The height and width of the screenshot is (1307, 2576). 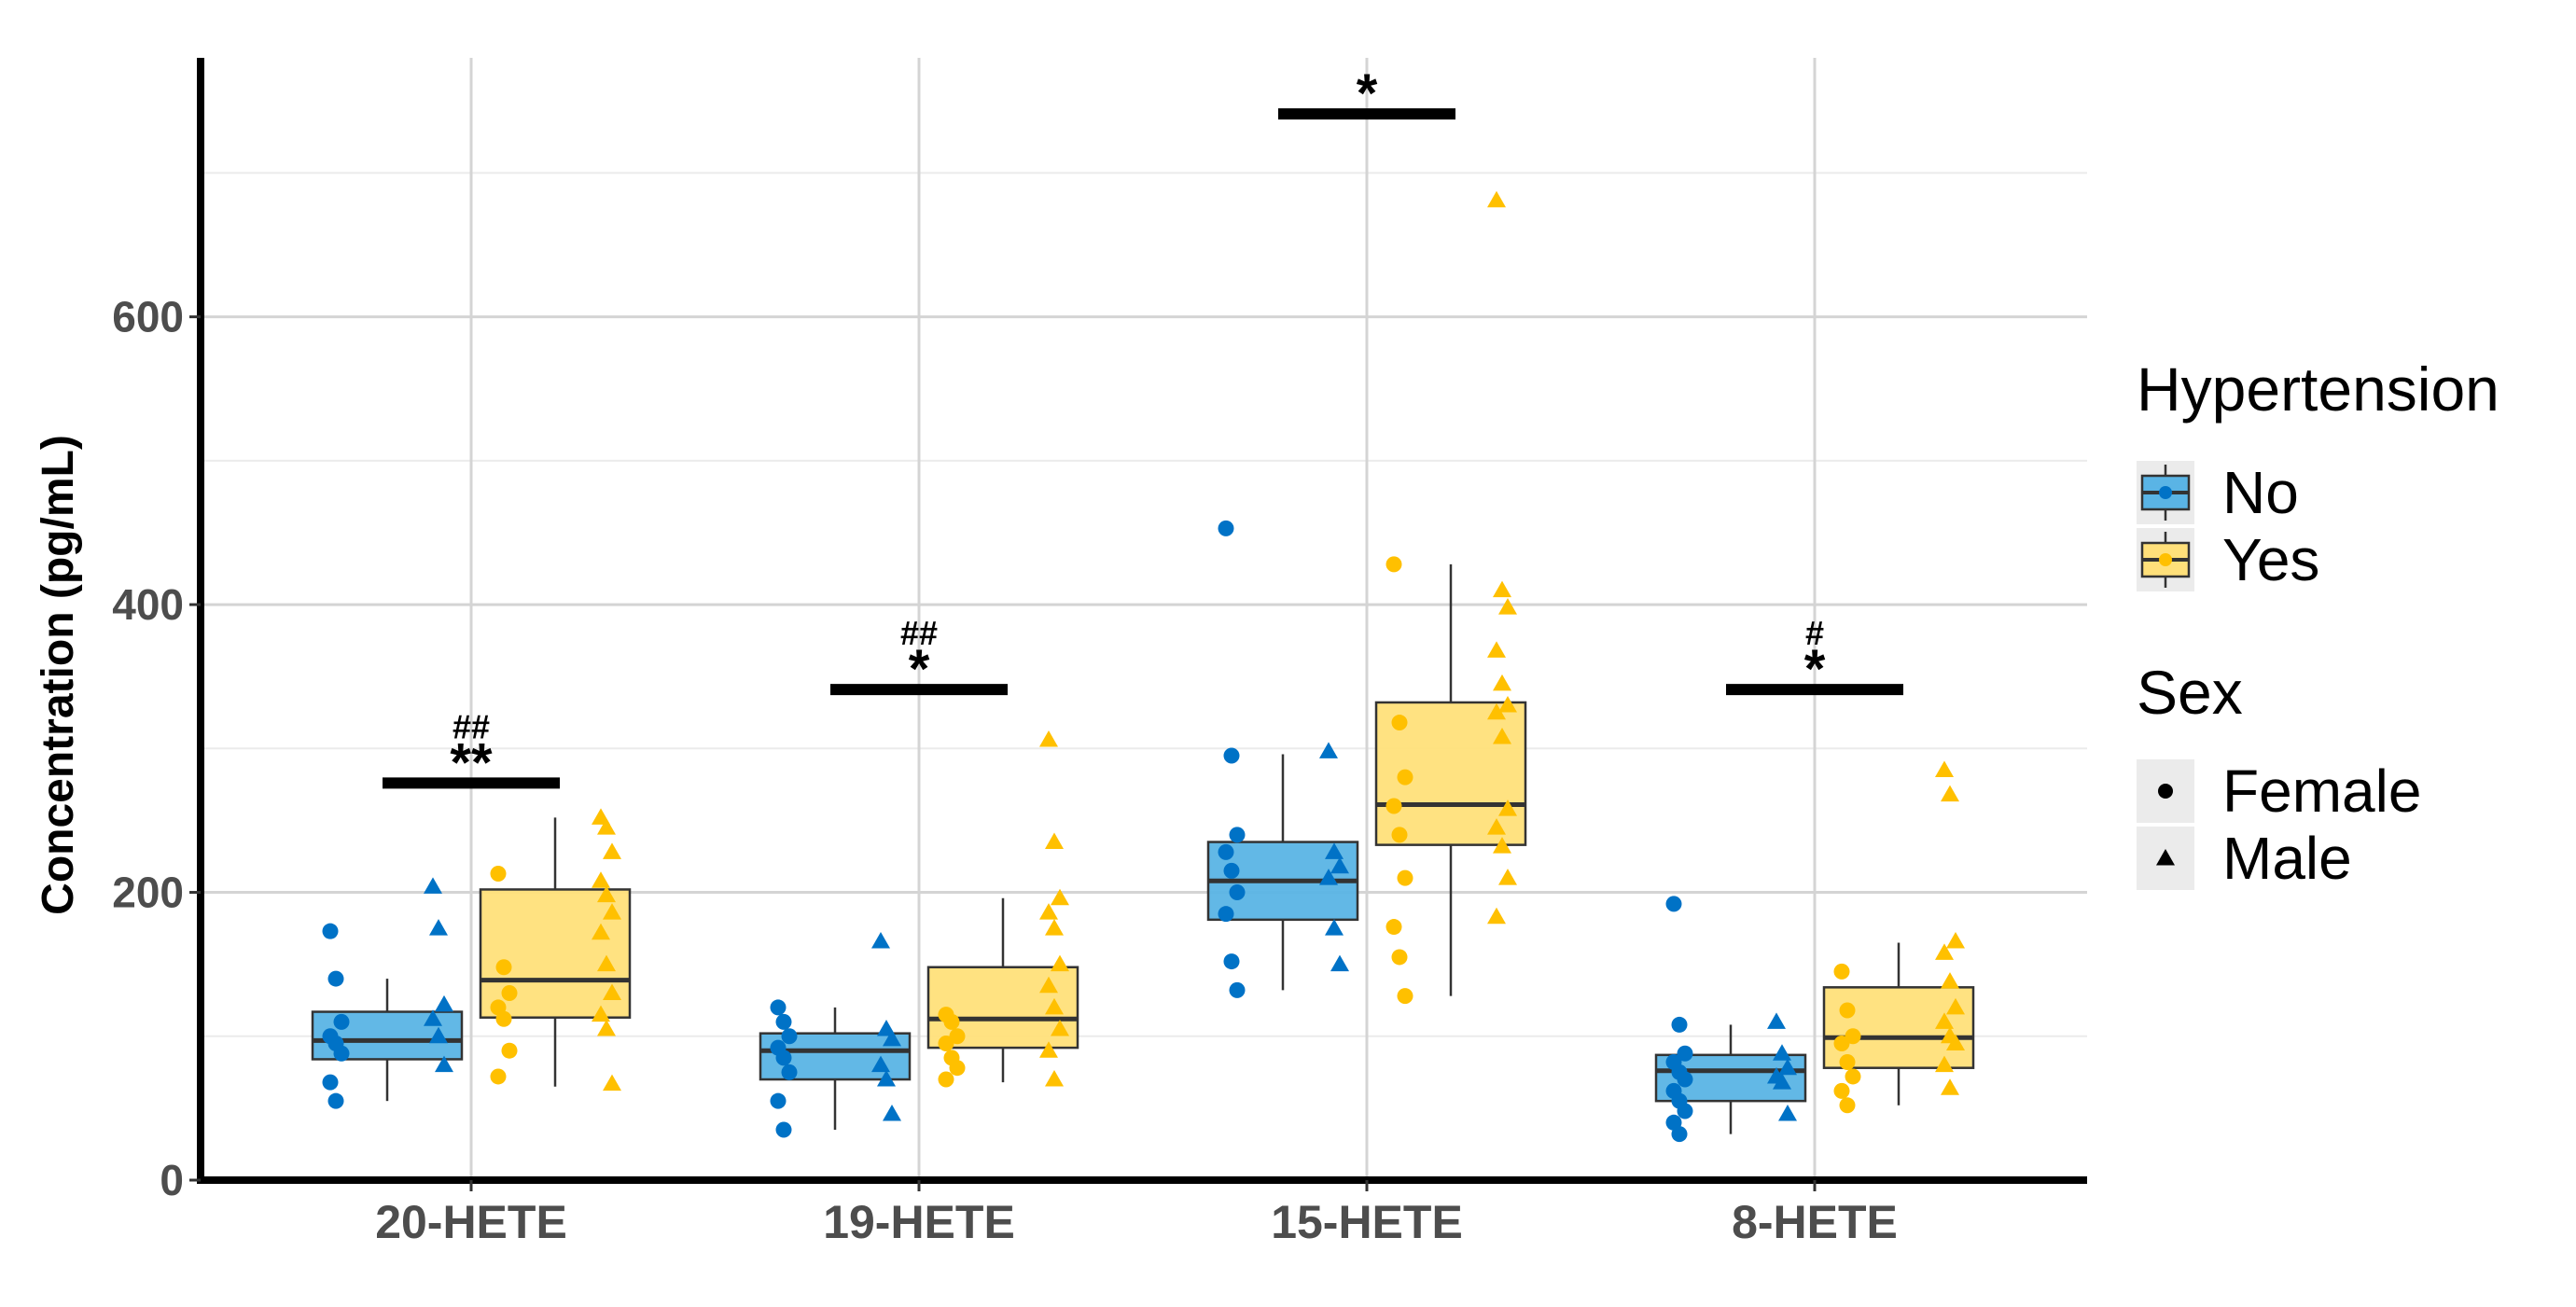 I want to click on legend-key-point, so click(x=2165, y=492).